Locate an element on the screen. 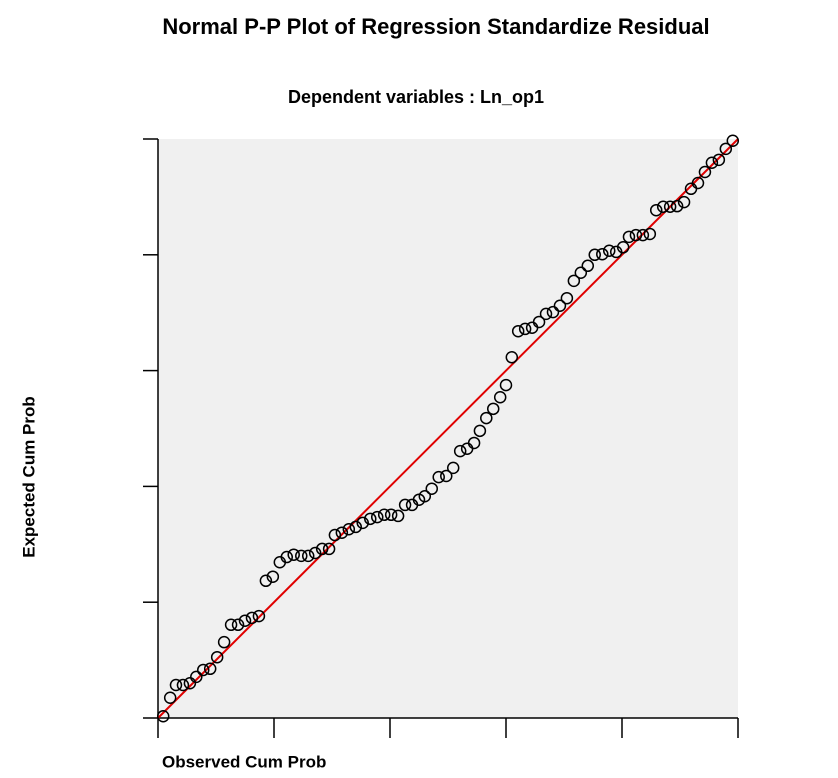 The width and height of the screenshot is (838, 778). x-axis-label: Observed Cum Prob is located at coordinates (244, 761).